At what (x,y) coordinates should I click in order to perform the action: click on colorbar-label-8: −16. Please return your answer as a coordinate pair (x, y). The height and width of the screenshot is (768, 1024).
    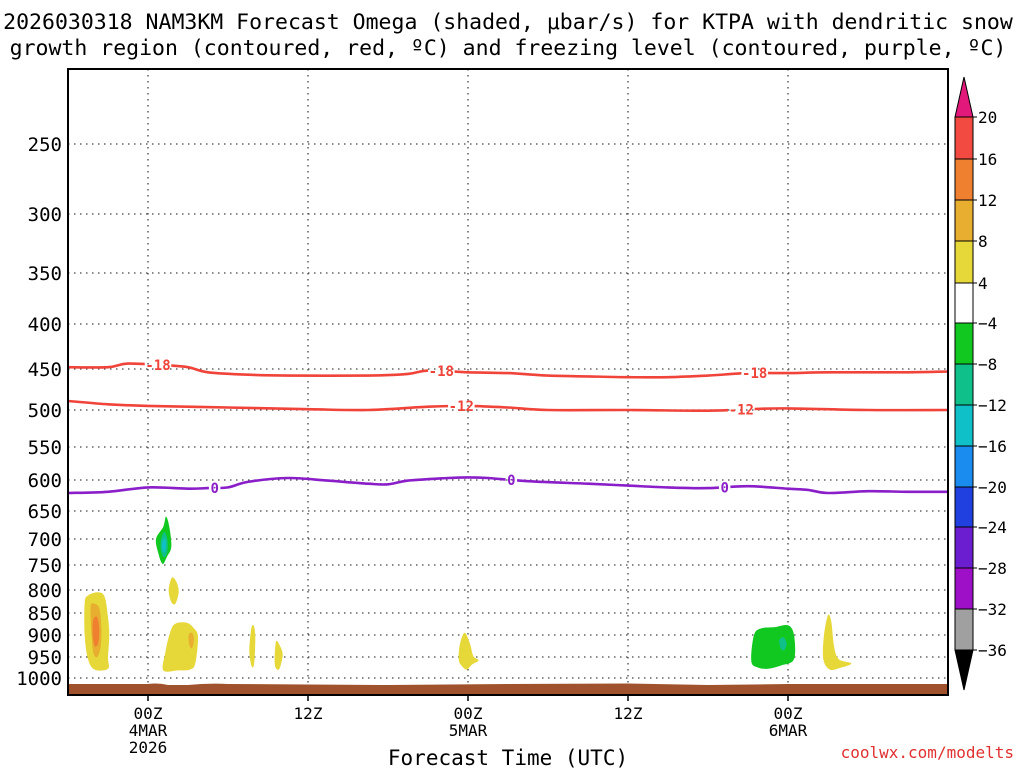
    Looking at the image, I should click on (992, 446).